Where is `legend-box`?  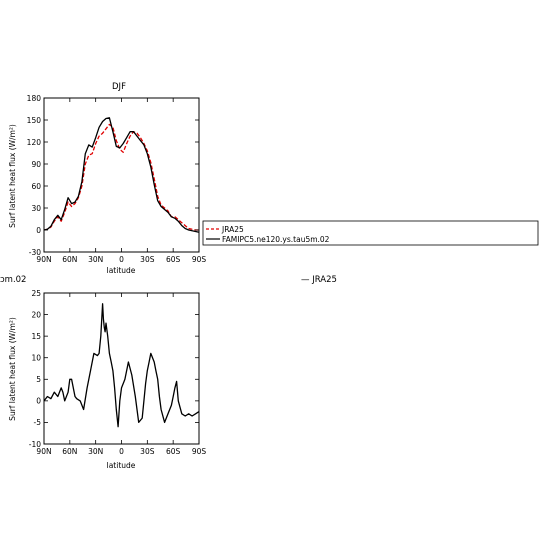 legend-box is located at coordinates (370, 233).